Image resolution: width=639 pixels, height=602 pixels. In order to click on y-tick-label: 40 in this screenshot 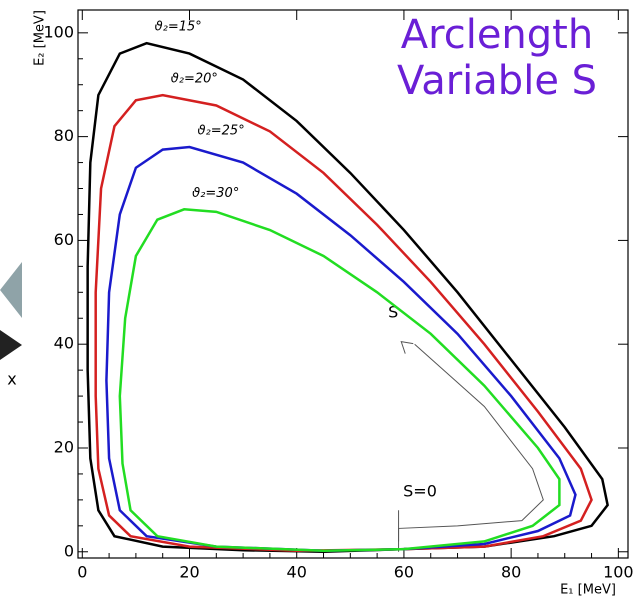, I will do `click(64, 343)`.